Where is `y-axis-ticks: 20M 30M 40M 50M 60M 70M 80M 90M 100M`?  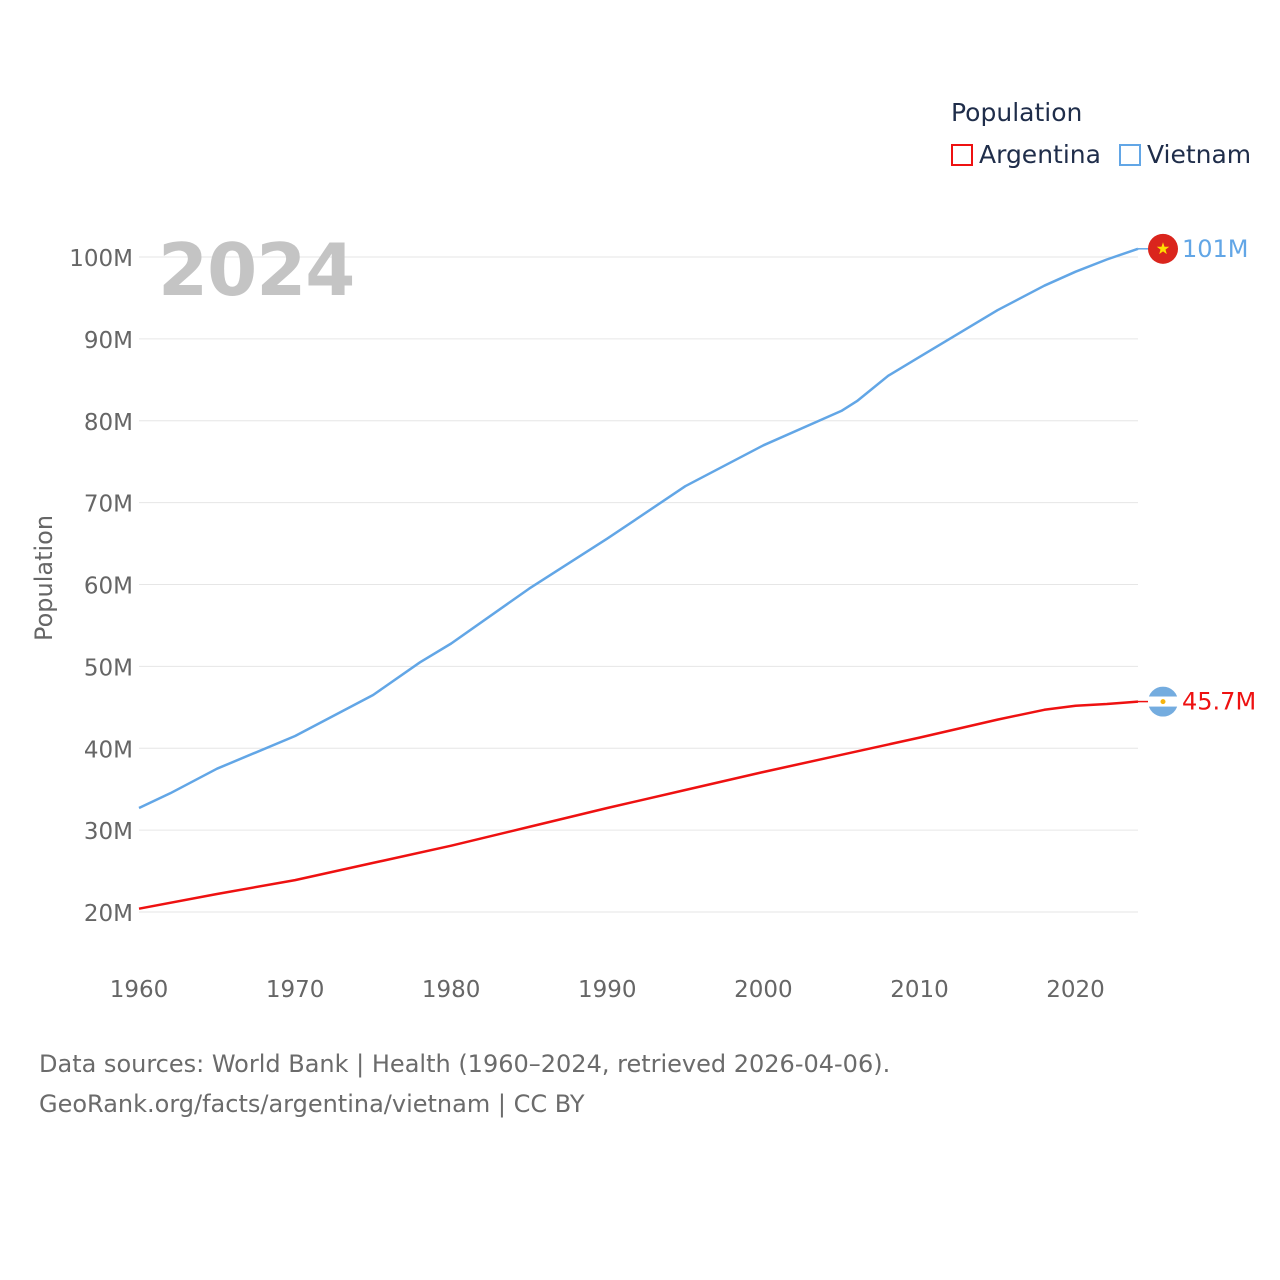
y-axis-ticks: 20M 30M 40M 50M 60M 70M 80M 90M 100M is located at coordinates (101, 586).